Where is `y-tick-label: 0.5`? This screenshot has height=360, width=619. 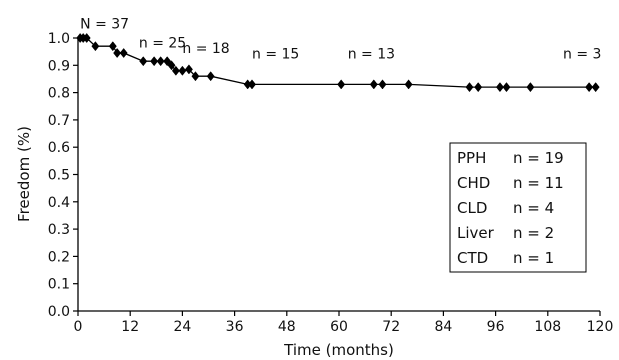 y-tick-label: 0.5 is located at coordinates (59, 176).